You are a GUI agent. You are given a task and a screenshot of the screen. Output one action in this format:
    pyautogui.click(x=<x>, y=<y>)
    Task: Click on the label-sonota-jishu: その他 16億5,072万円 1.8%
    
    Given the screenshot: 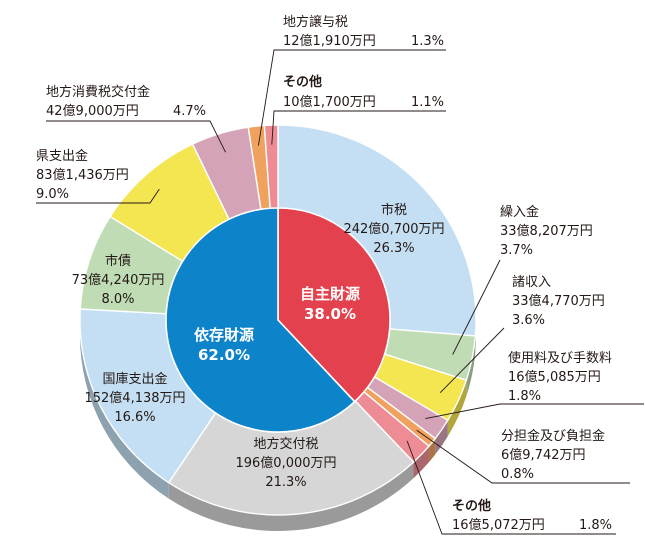 What is the action you would take?
    pyautogui.click(x=532, y=515)
    